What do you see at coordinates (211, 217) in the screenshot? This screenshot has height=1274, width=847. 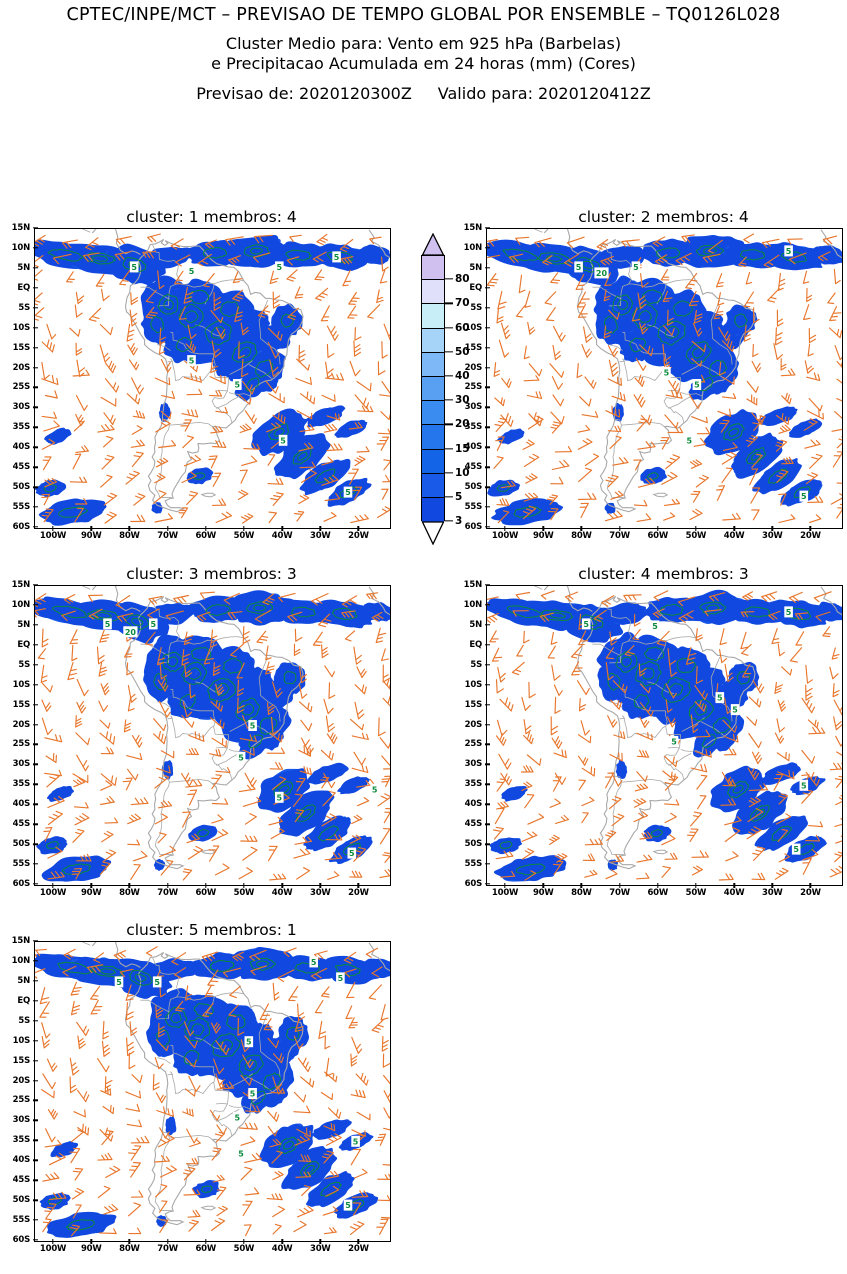 I see `panel-title-cluster-1: cluster: 1 membros: 4` at bounding box center [211, 217].